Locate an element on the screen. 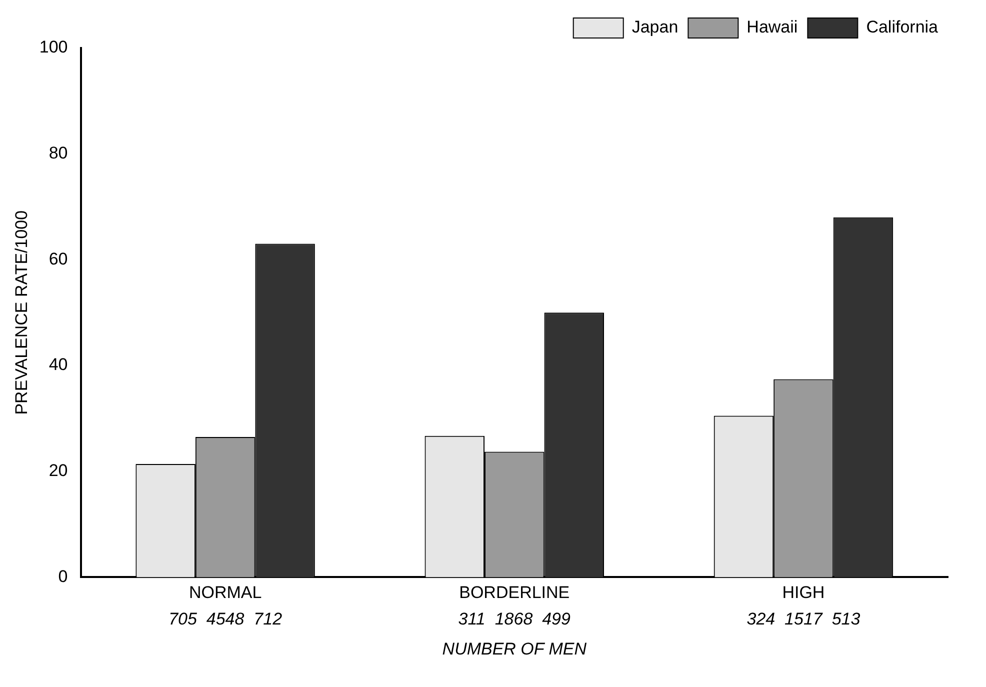 The width and height of the screenshot is (986, 687). text: 324 1517 513 is located at coordinates (803, 618).